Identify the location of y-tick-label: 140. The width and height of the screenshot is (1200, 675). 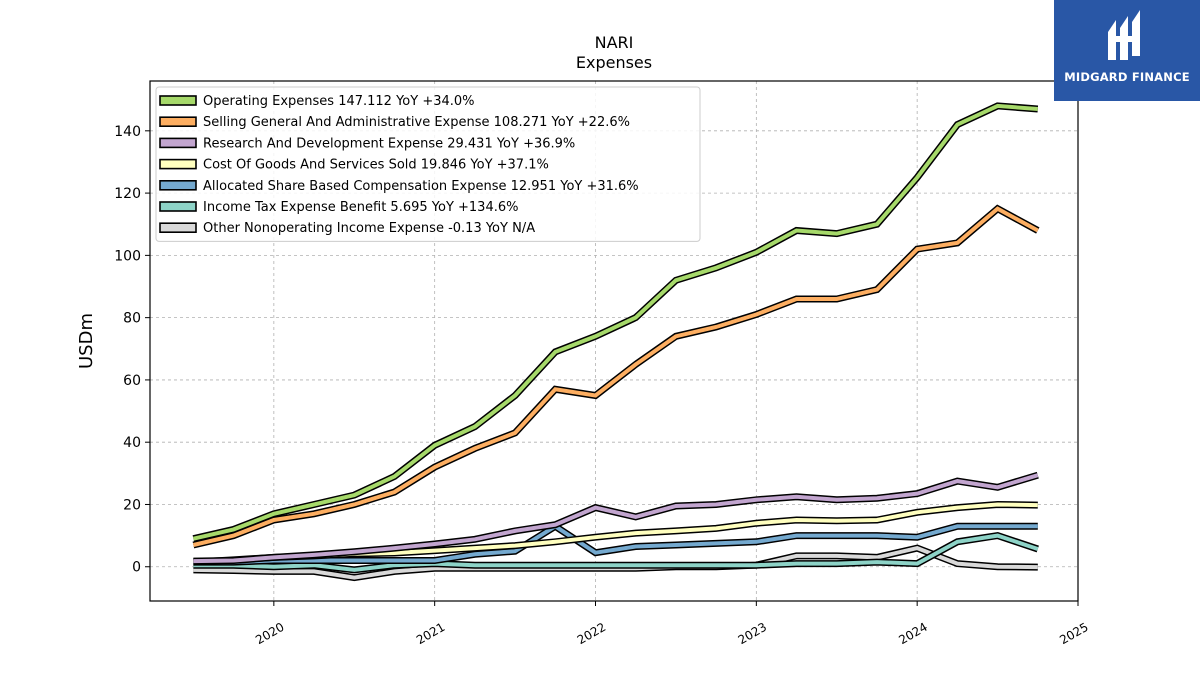
(127, 132).